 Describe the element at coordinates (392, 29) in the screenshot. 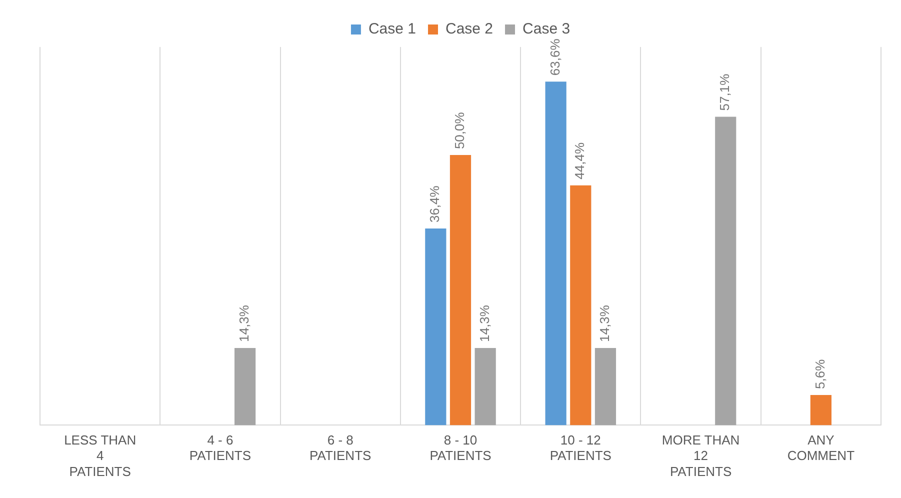

I see `legend-label: Case 1` at that location.